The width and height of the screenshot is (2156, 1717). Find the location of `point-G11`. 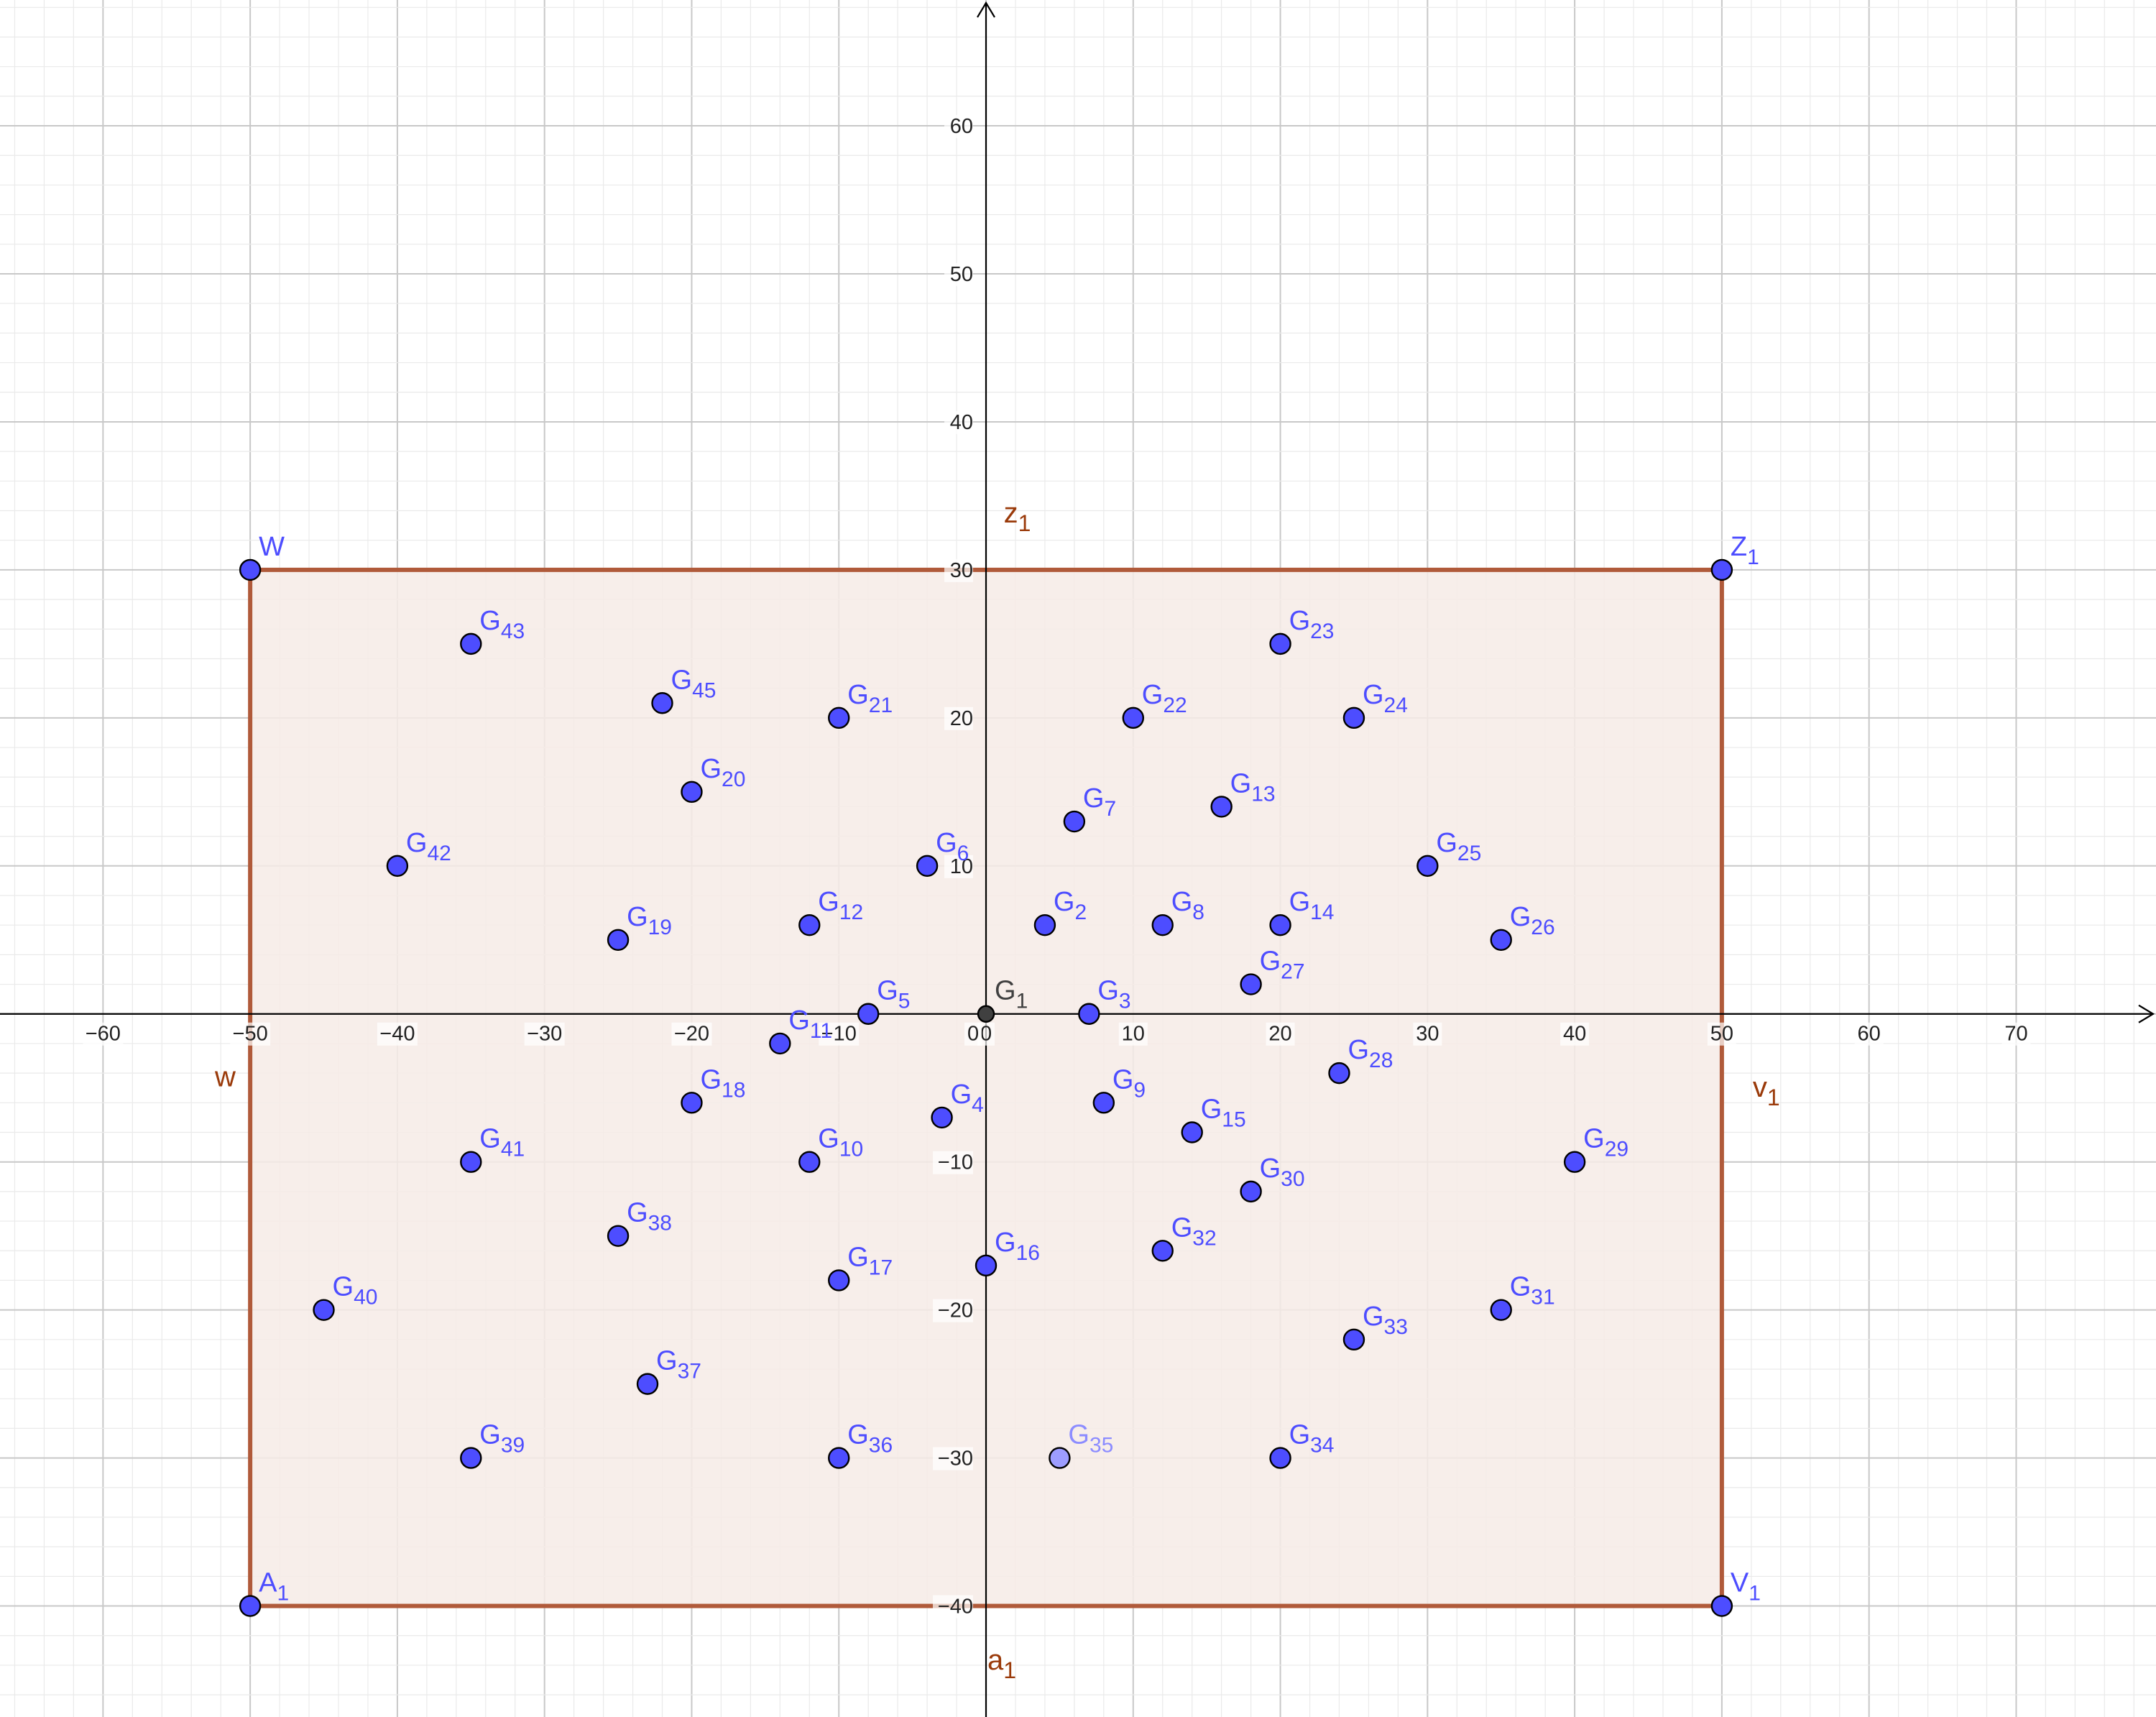

point-G11 is located at coordinates (780, 1043).